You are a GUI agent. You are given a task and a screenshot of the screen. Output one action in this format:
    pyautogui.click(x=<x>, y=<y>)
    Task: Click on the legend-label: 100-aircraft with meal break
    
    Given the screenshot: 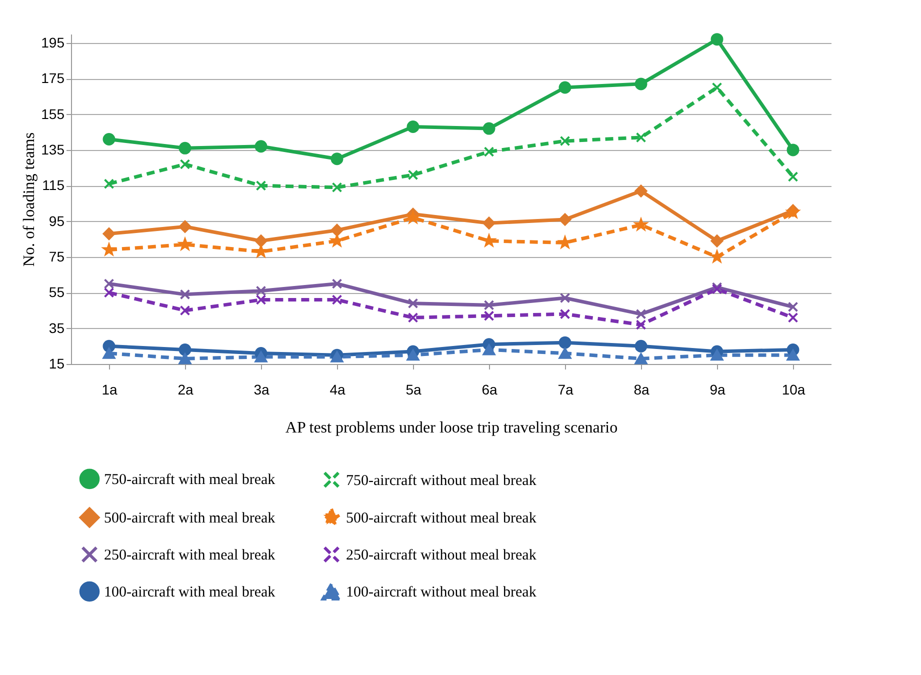 What is the action you would take?
    pyautogui.click(x=190, y=592)
    